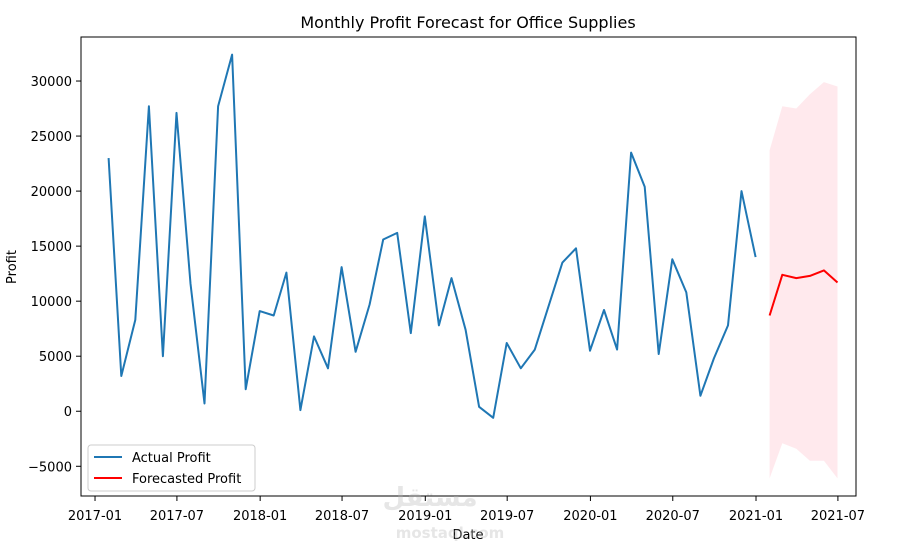 This screenshot has height=553, width=901. I want to click on watermark-text: mostaql.com, so click(450, 533).